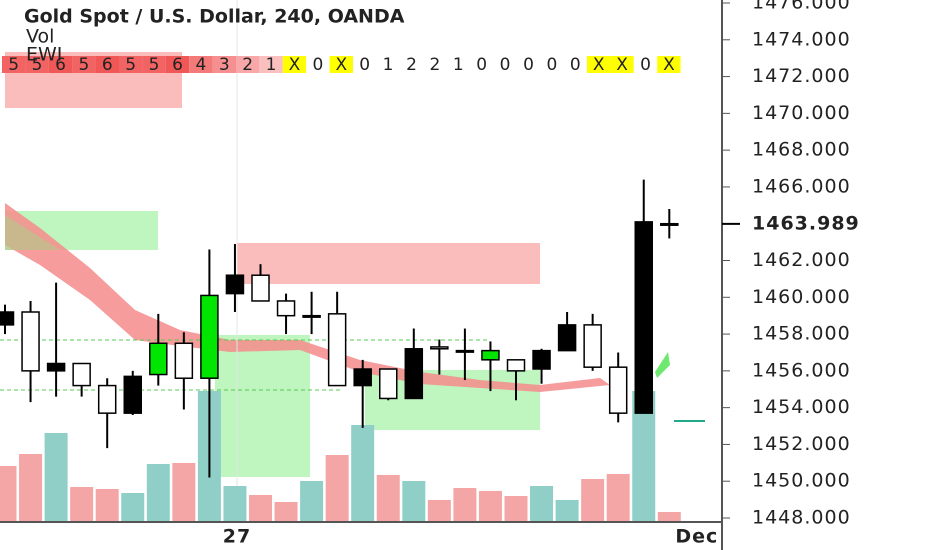 This screenshot has height=550, width=932. Describe the element at coordinates (806, 223) in the screenshot. I see `last-price-label: 1463.989` at that location.